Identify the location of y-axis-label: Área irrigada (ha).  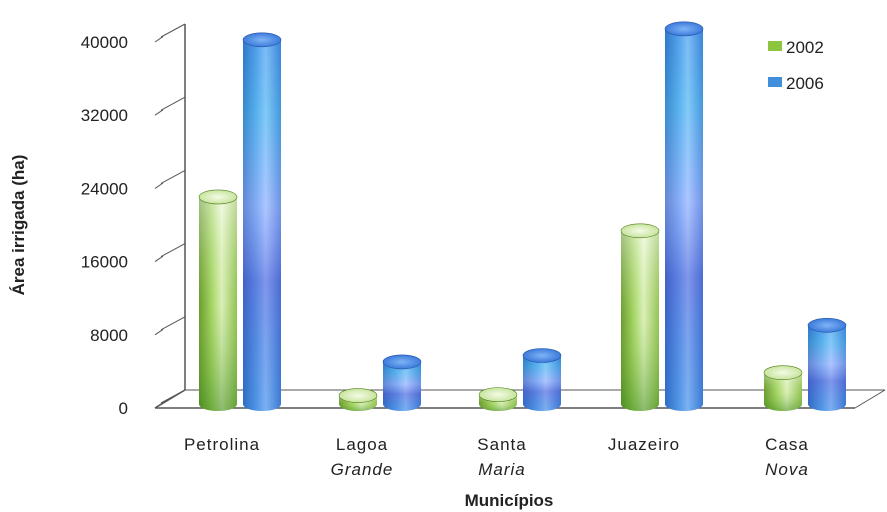
(18, 225).